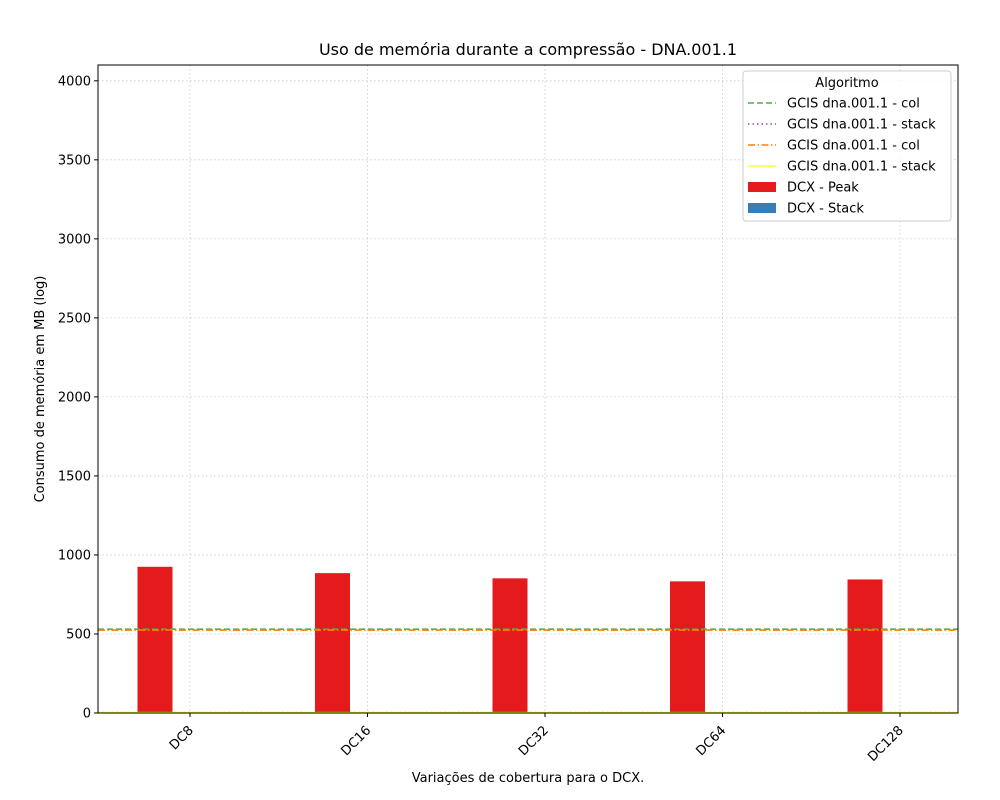 The width and height of the screenshot is (1000, 800). What do you see at coordinates (687, 647) in the screenshot?
I see `bar-dcx-peak-dc64` at bounding box center [687, 647].